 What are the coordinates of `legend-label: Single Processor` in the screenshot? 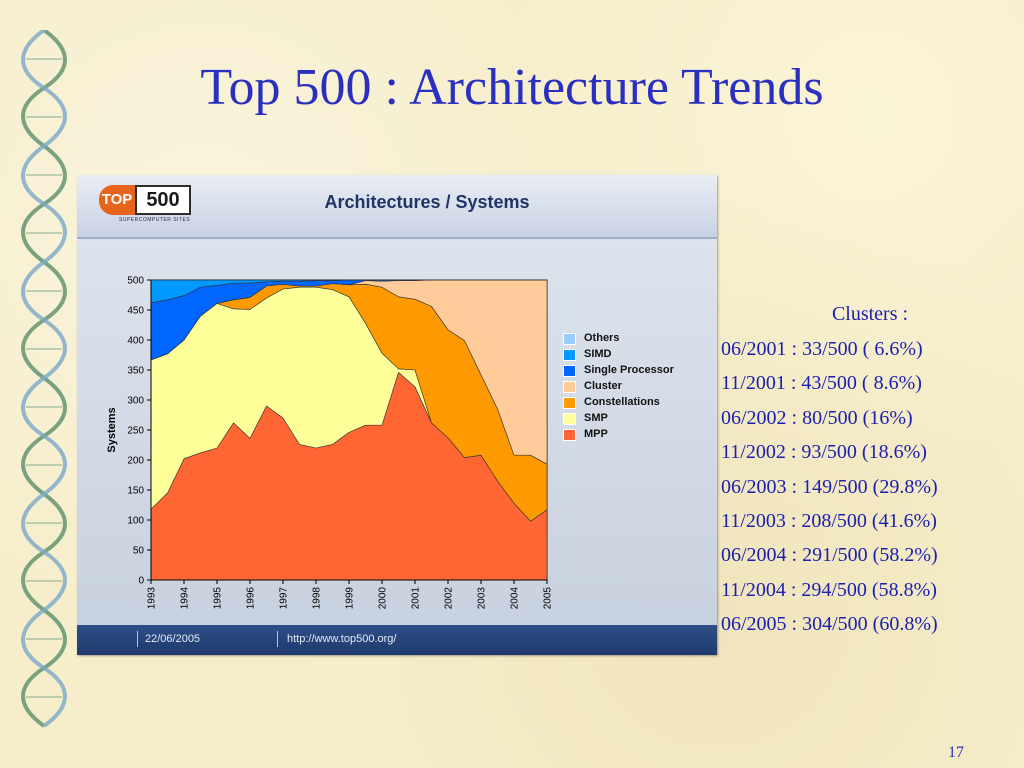 It's located at (629, 370).